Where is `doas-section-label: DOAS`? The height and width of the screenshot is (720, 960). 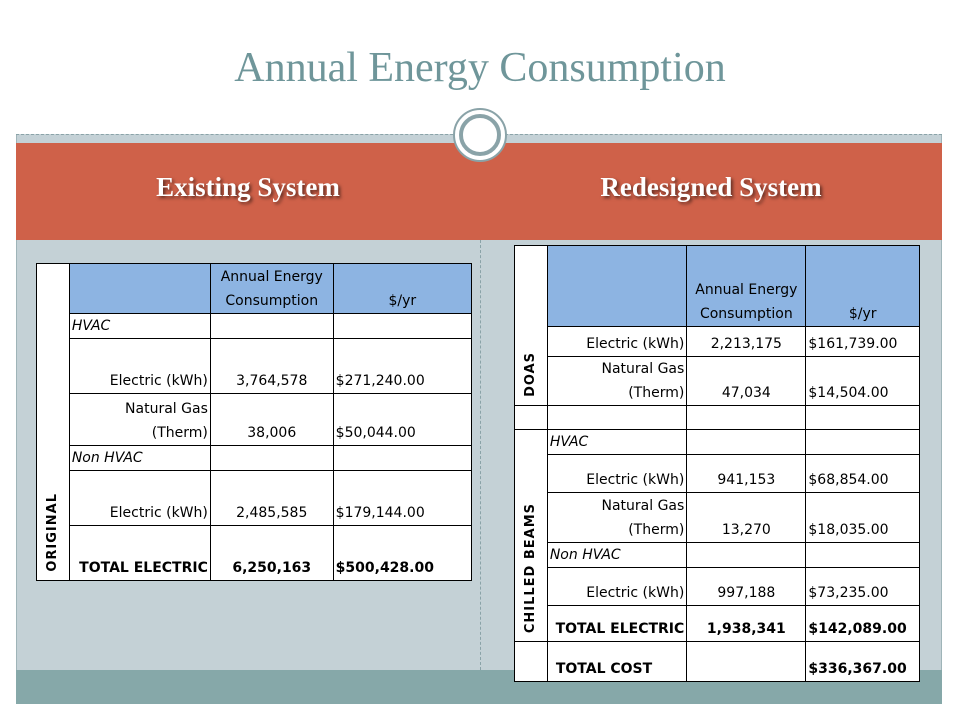
doas-section-label: DOAS is located at coordinates (531, 325).